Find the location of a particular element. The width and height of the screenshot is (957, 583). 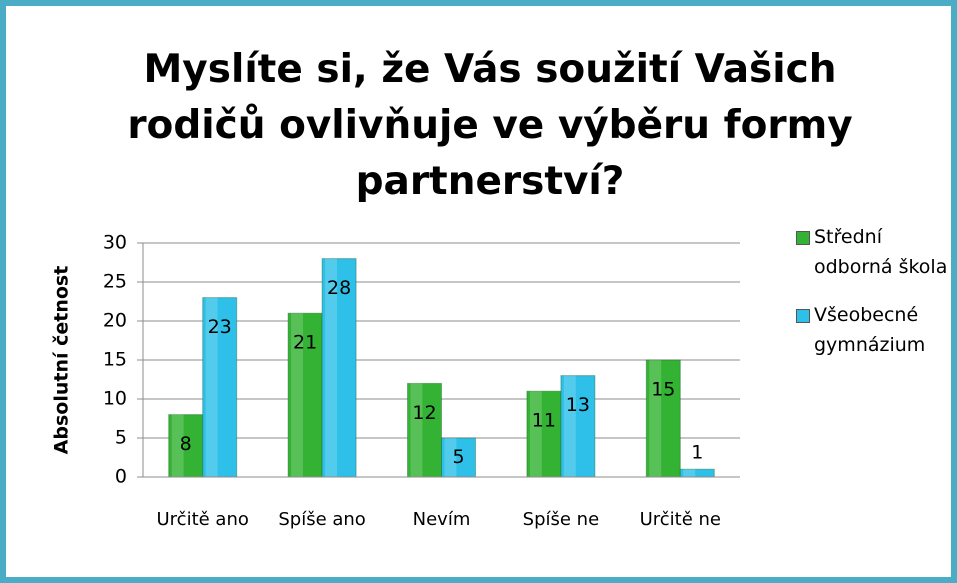

x-tick-label: Nevím is located at coordinates (442, 519).